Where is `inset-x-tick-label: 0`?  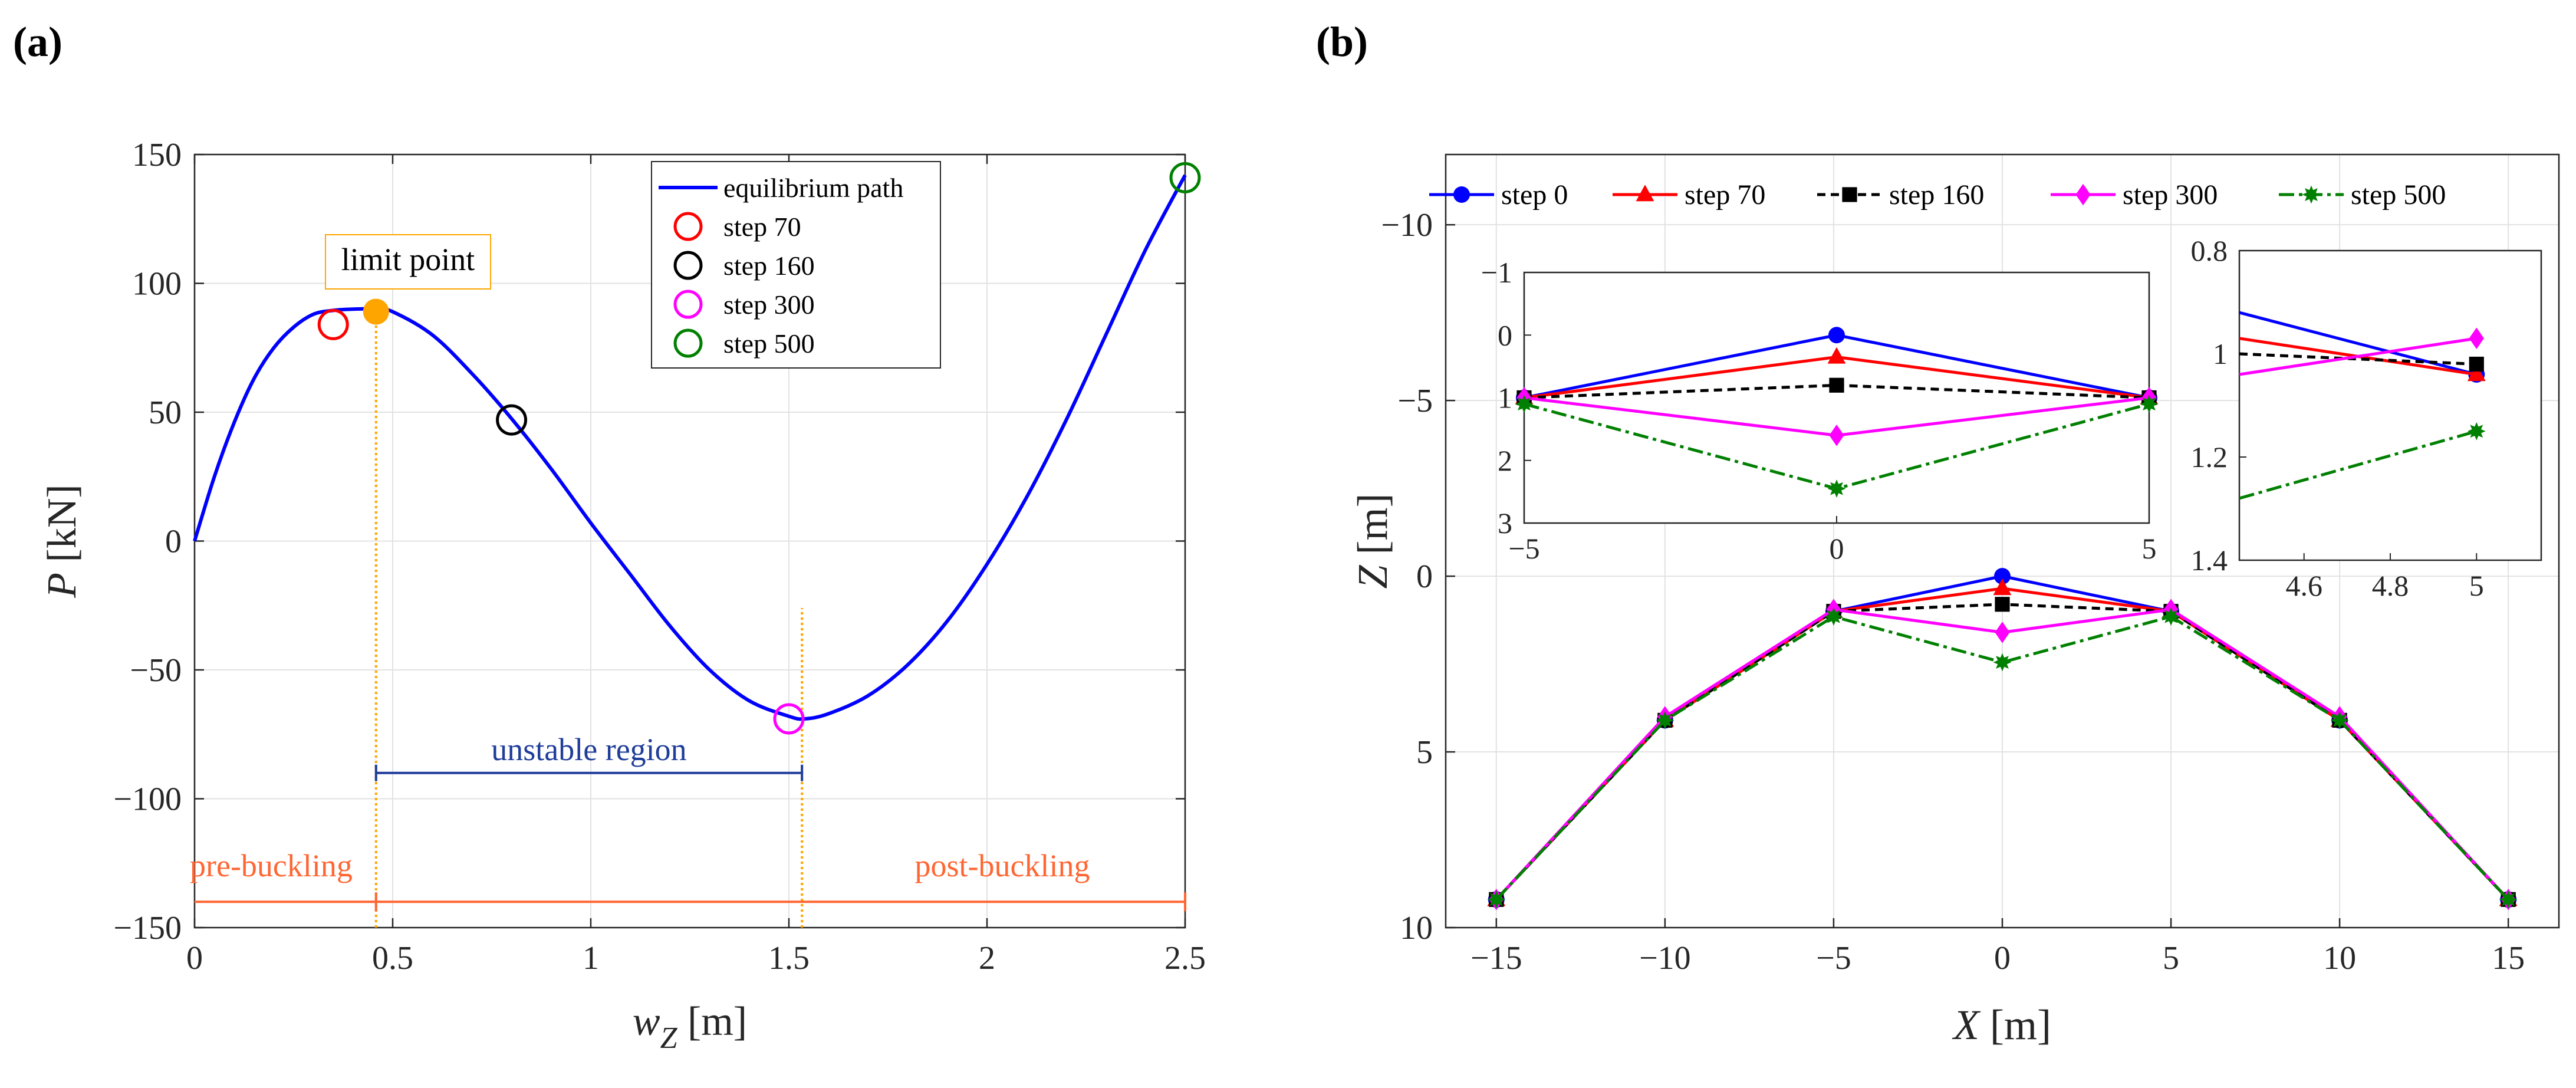 inset-x-tick-label: 0 is located at coordinates (1837, 548).